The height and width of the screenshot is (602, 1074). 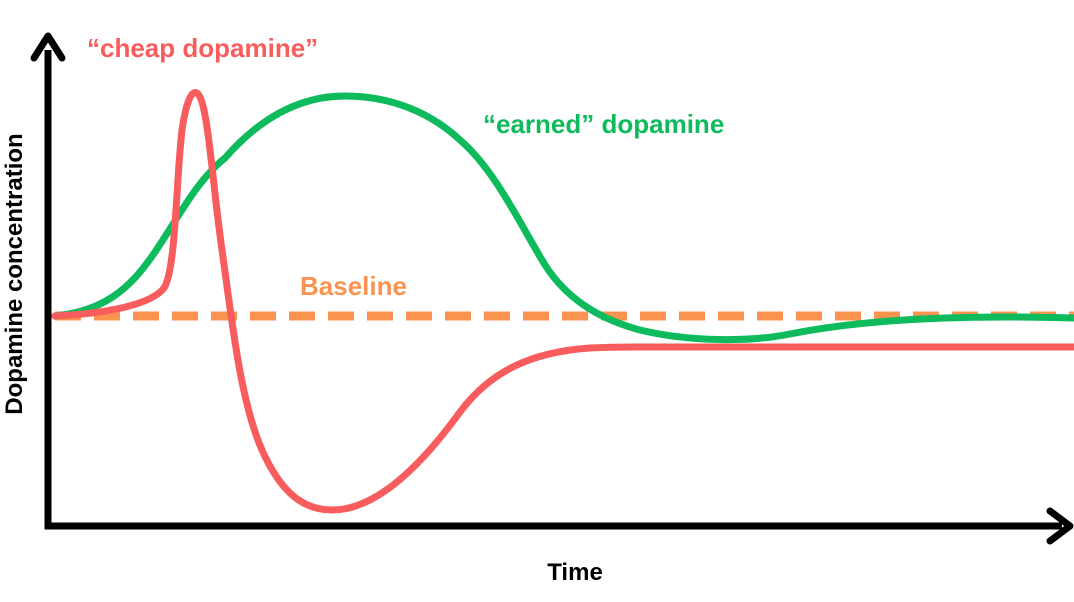 What do you see at coordinates (14, 273) in the screenshot?
I see `y-axis-label: Dopamine concentration` at bounding box center [14, 273].